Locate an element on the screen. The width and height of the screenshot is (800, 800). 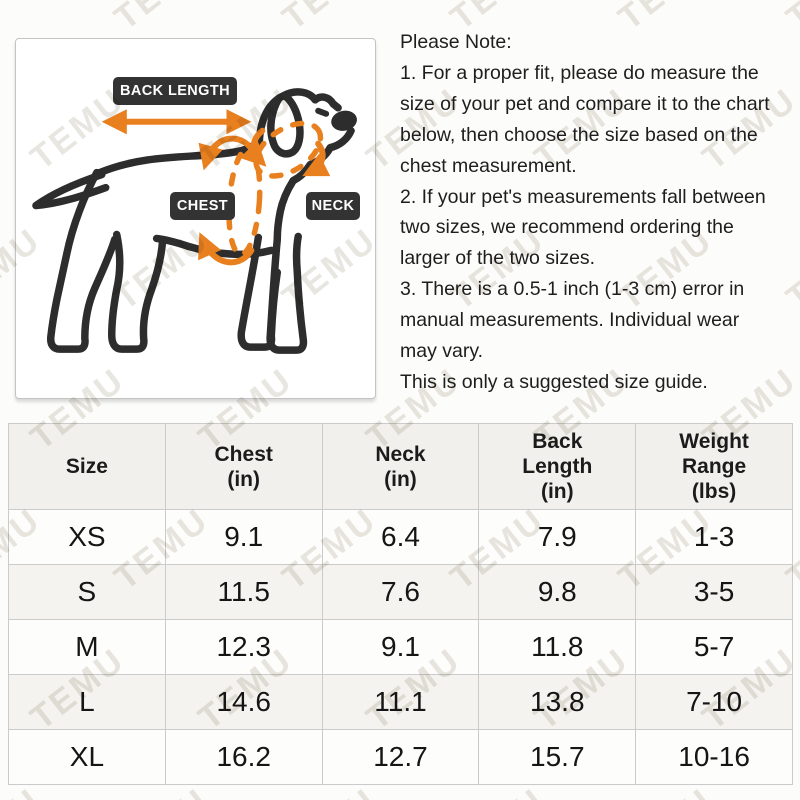
table-row: M 12.3 9.1 11.8 5-7 is located at coordinates (400, 647).